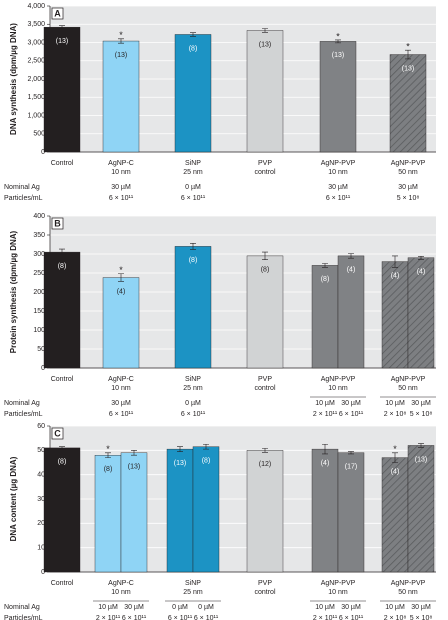 Image resolution: width=448 pixels, height=620 pixels. I want to click on y-tick-label: 3,500, so click(36, 24).